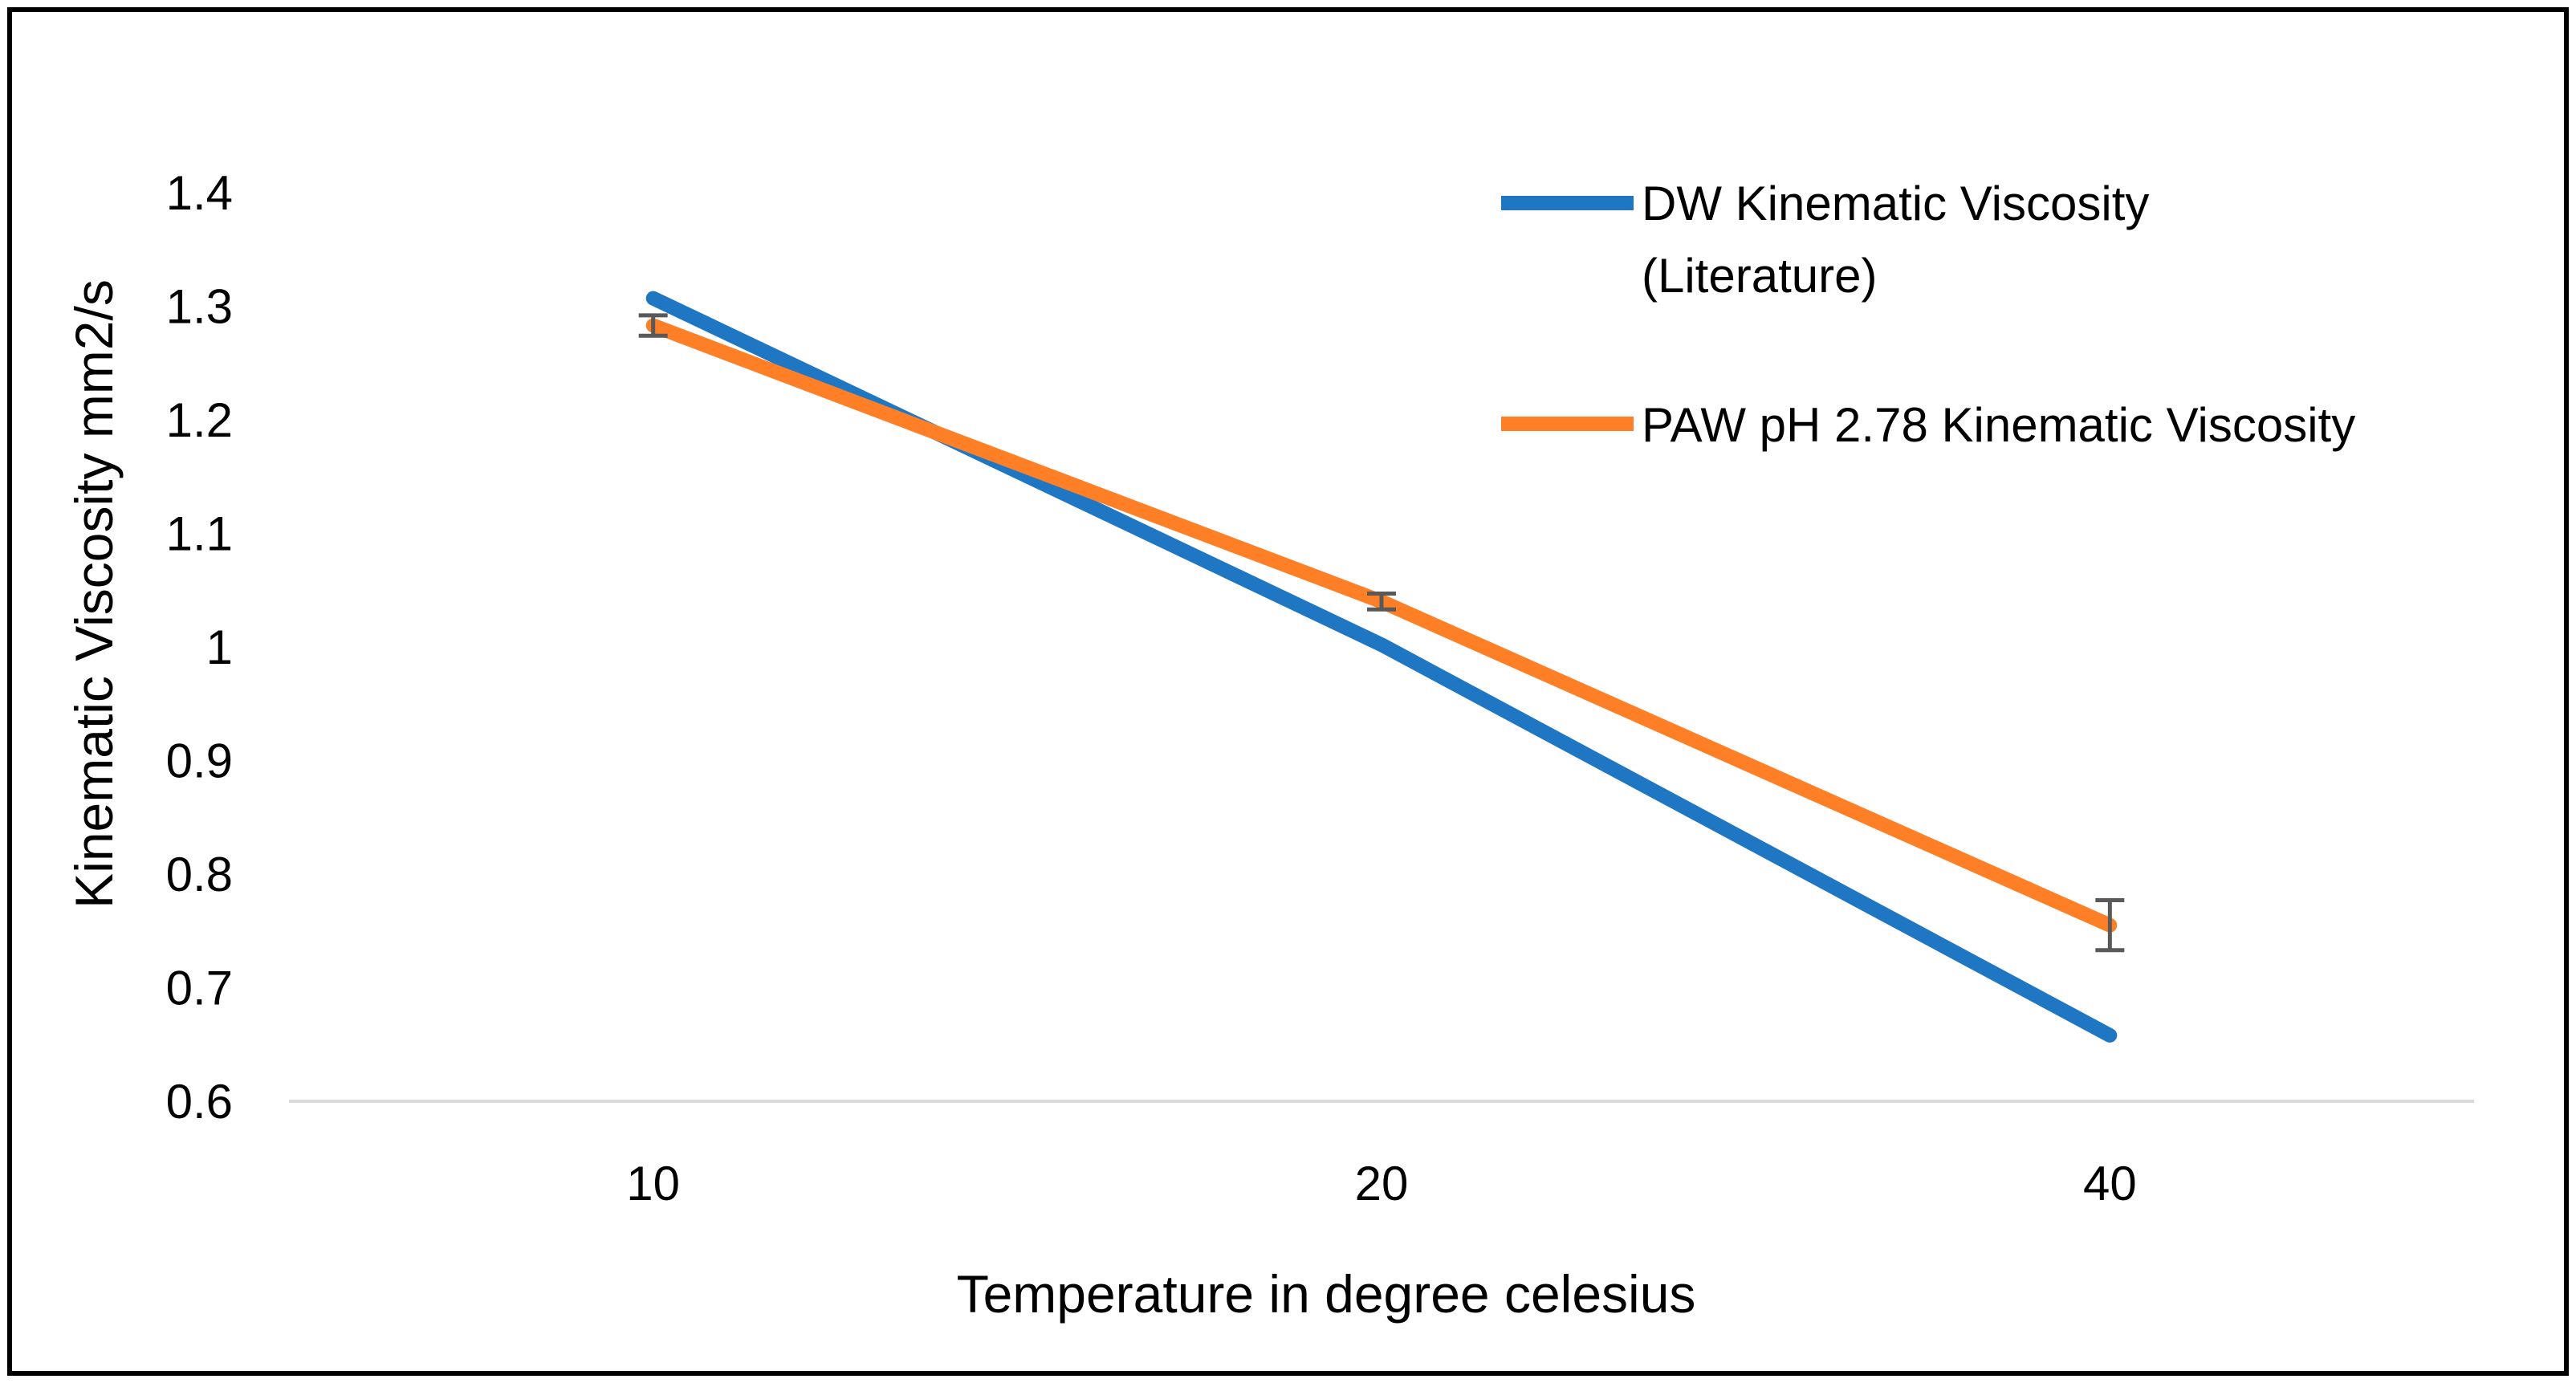 The width and height of the screenshot is (2576, 1383). Describe the element at coordinates (94, 594) in the screenshot. I see `y-axis-title: Kinematic Viscosity mm2/s` at that location.